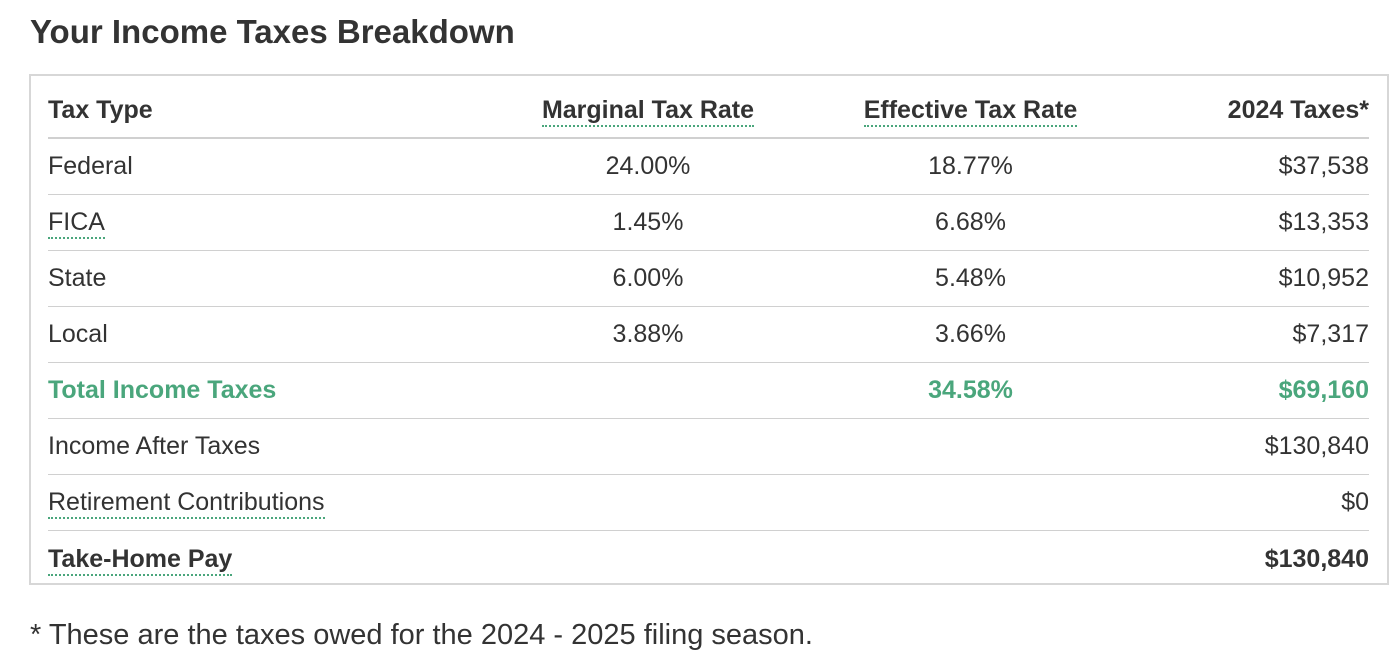 This screenshot has width=1394, height=672. I want to click on effective-rate-cell: 18.77%, so click(970, 166).